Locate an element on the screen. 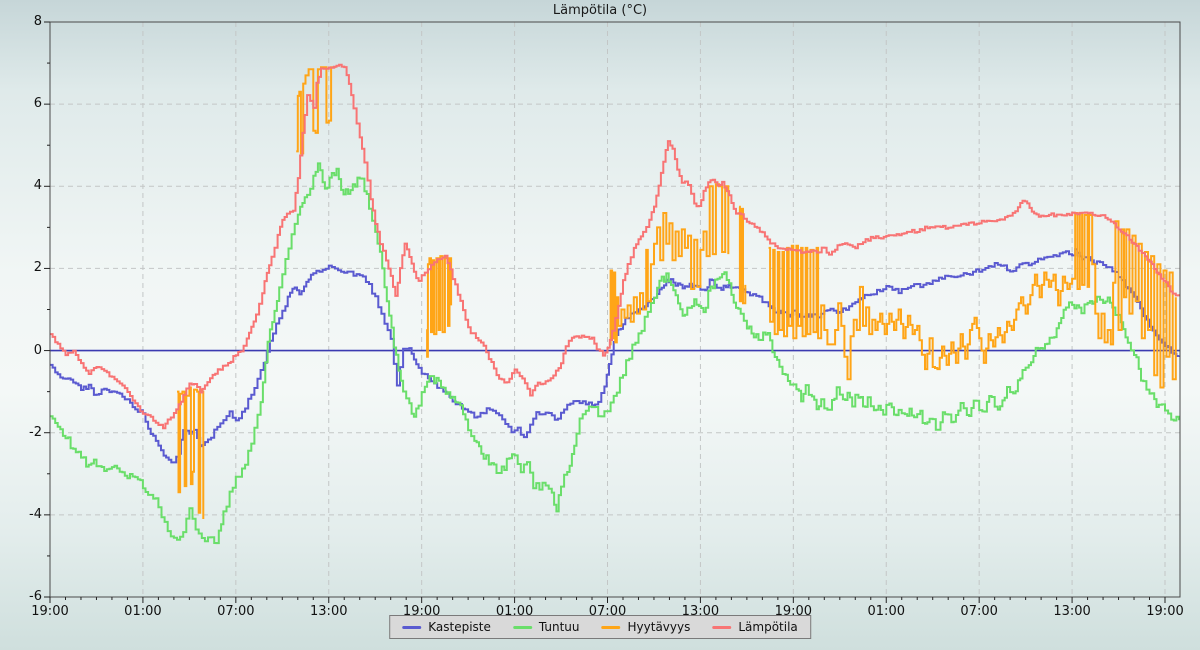 This screenshot has width=1200, height=650. legend: Kastepiste Tuntuu Hyytävyys Lämpötila is located at coordinates (600, 627).